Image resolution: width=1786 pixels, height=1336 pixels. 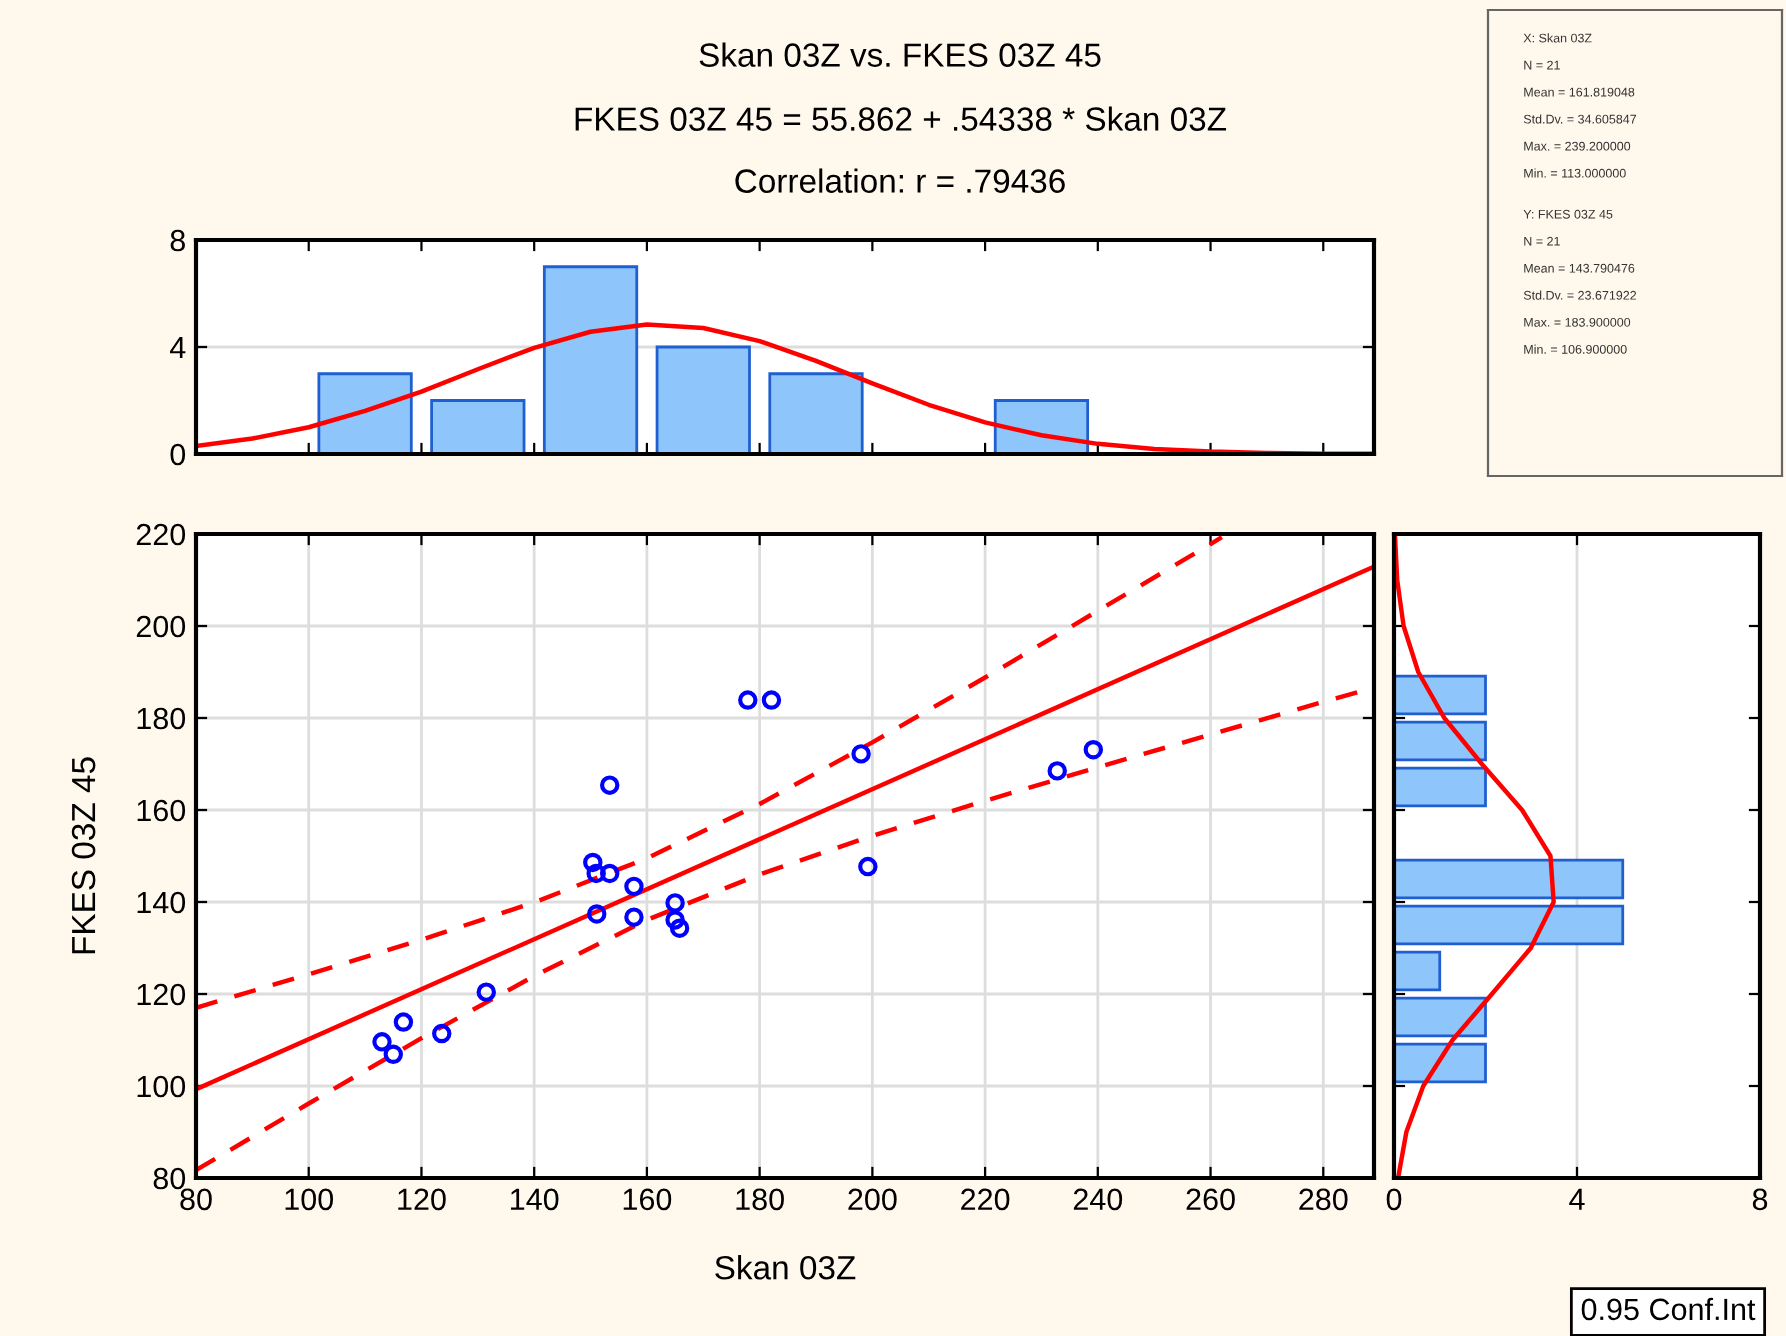 What do you see at coordinates (1394, 1199) in the screenshot?
I see `x-tick-label: 0` at bounding box center [1394, 1199].